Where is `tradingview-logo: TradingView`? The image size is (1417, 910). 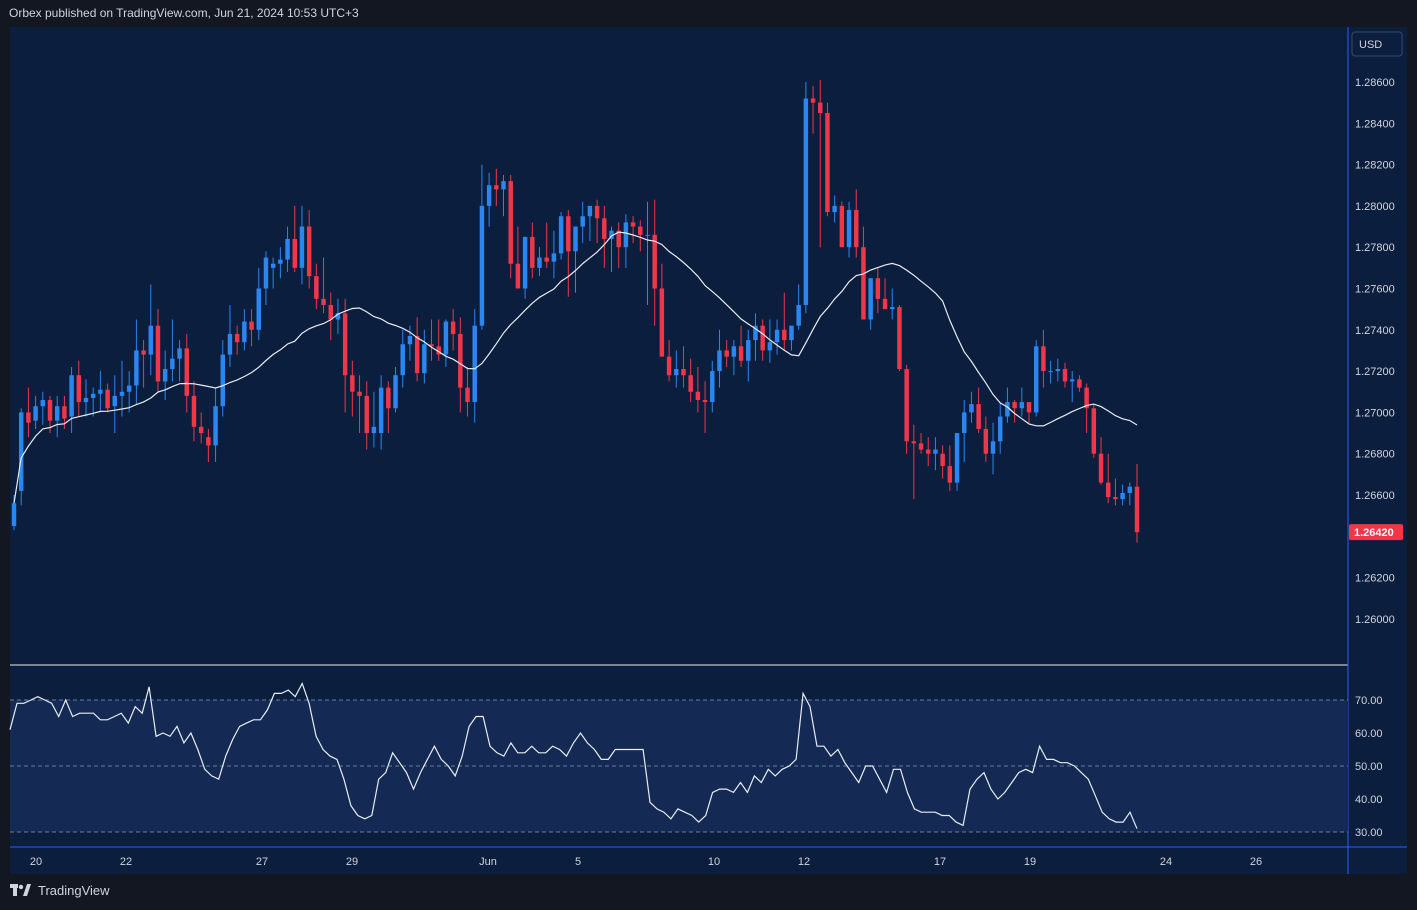 tradingview-logo: TradingView is located at coordinates (60, 890).